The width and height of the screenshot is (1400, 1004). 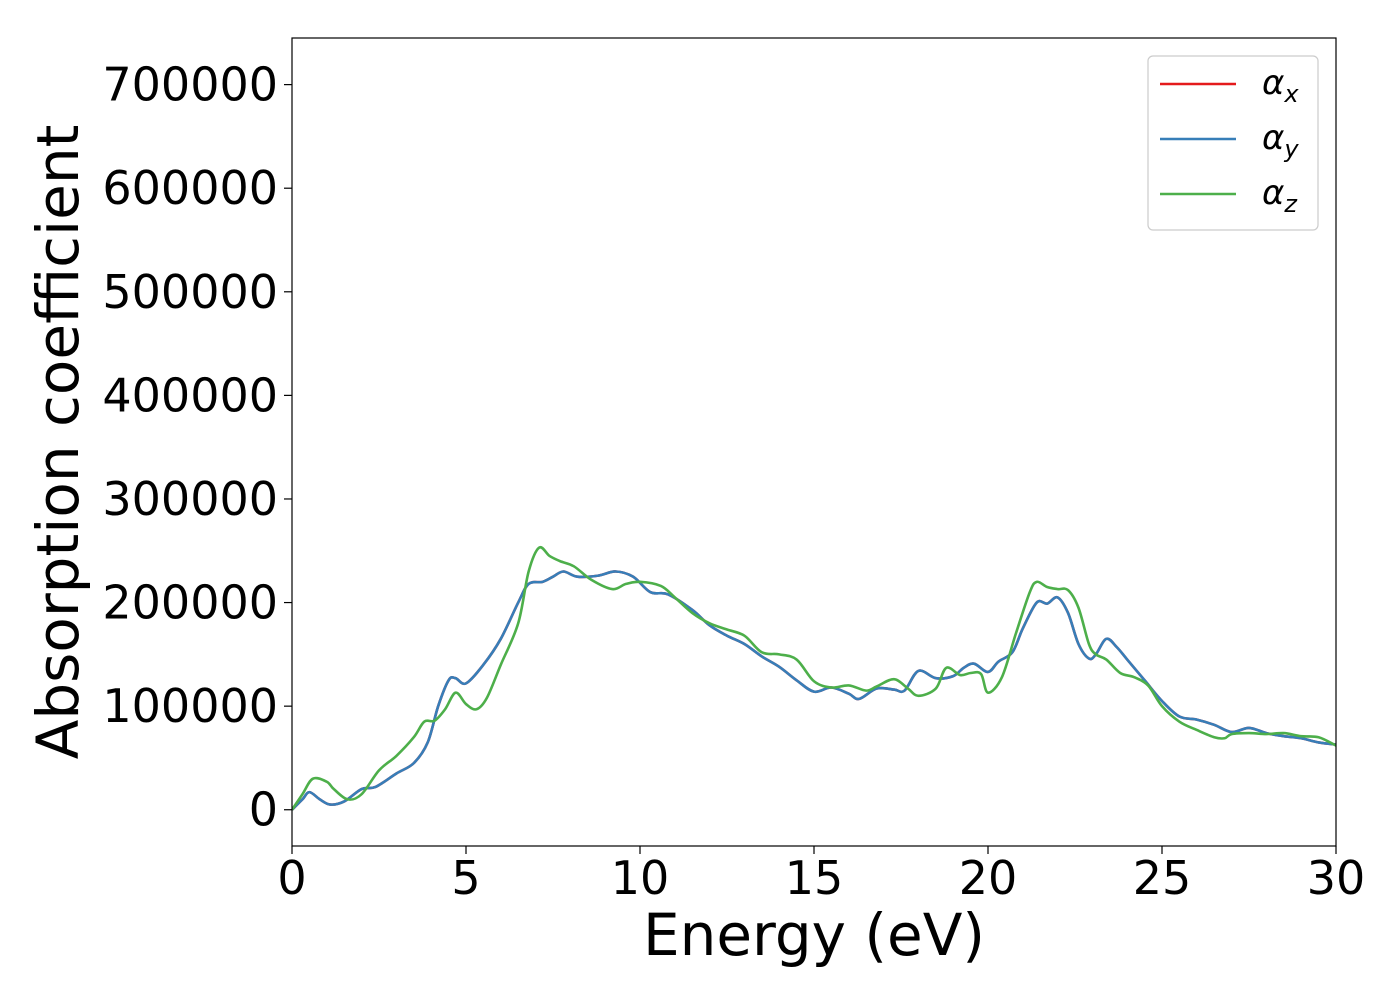 I want to click on y-tick-label: 300000, so click(x=190, y=499).